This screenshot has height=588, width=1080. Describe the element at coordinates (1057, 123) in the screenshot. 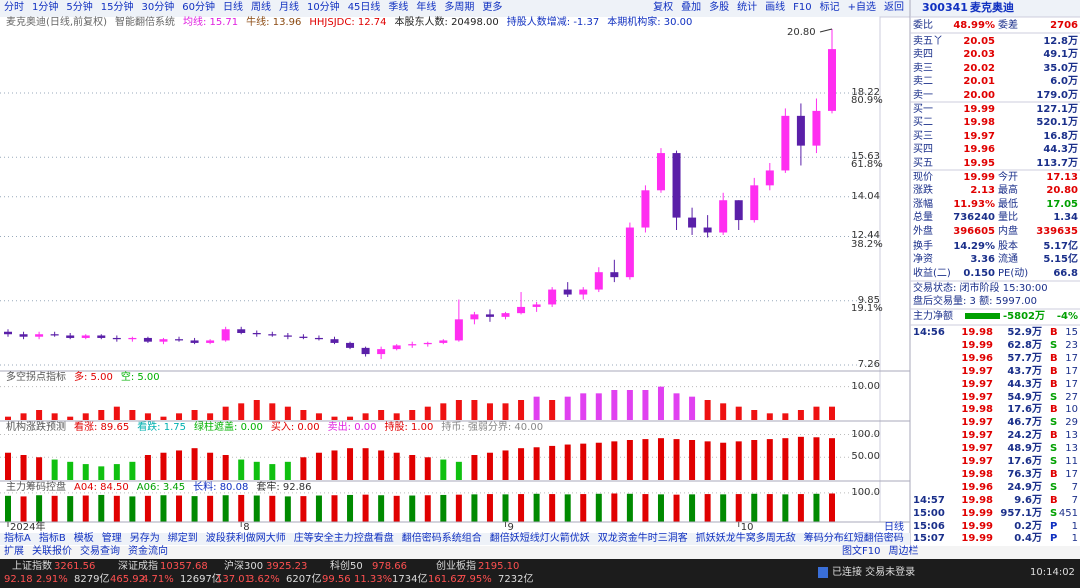

I see `book-volume: 520.1万` at that location.